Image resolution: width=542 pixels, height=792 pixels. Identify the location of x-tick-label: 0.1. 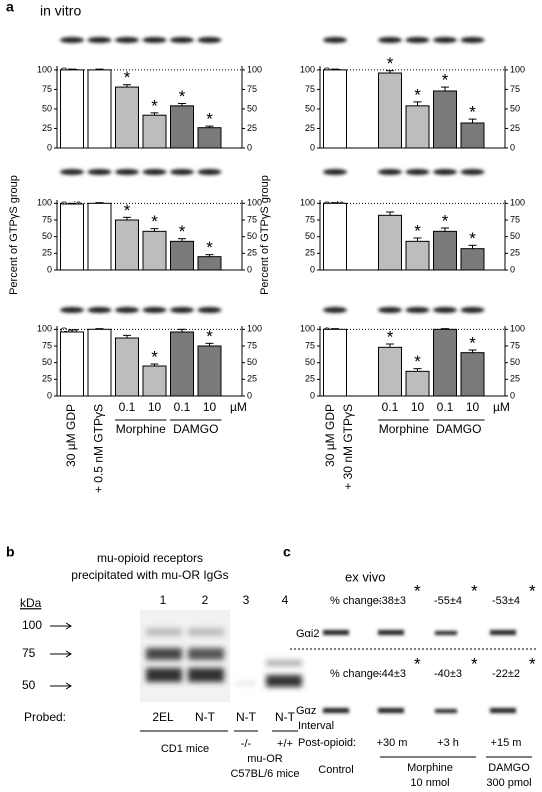
(127, 407).